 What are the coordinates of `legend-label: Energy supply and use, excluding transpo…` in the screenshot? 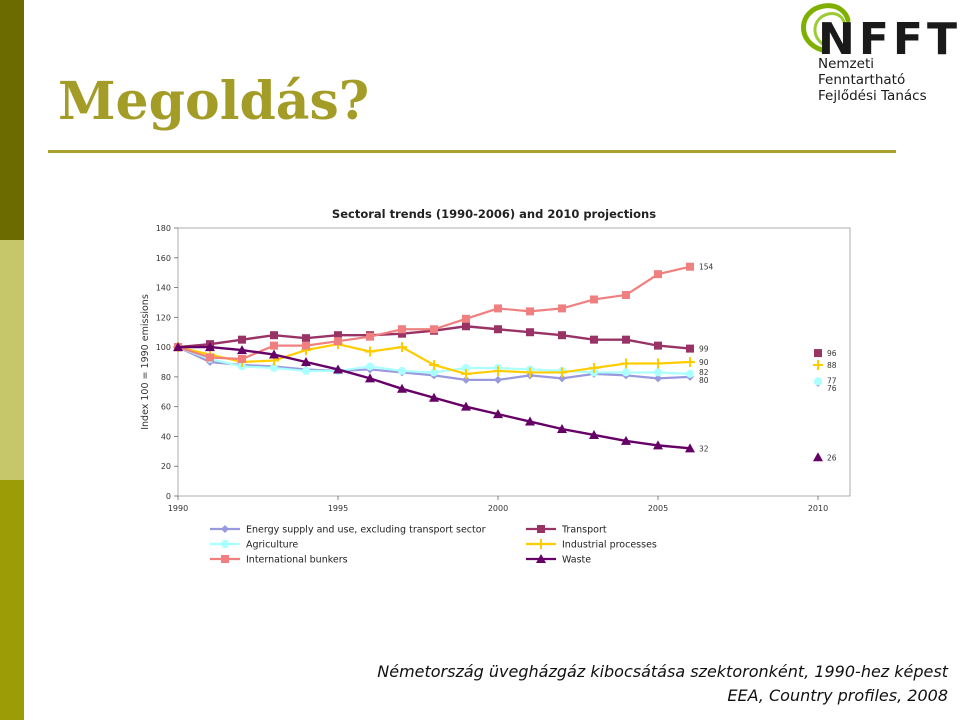 It's located at (366, 530).